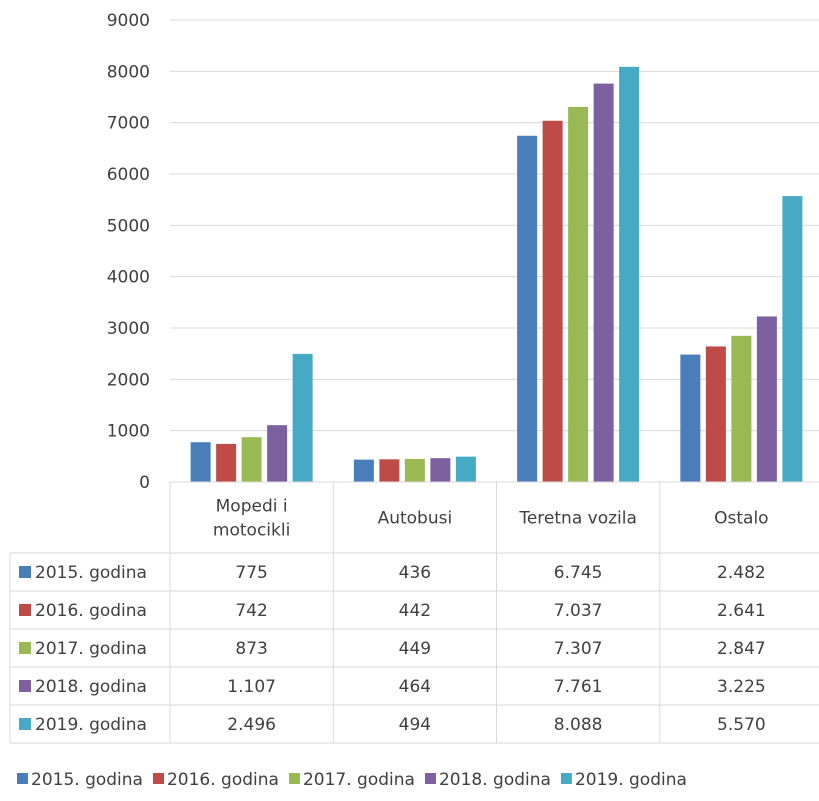 The height and width of the screenshot is (801, 819). Describe the element at coordinates (415, 573) in the screenshot. I see `table-value: 436` at that location.